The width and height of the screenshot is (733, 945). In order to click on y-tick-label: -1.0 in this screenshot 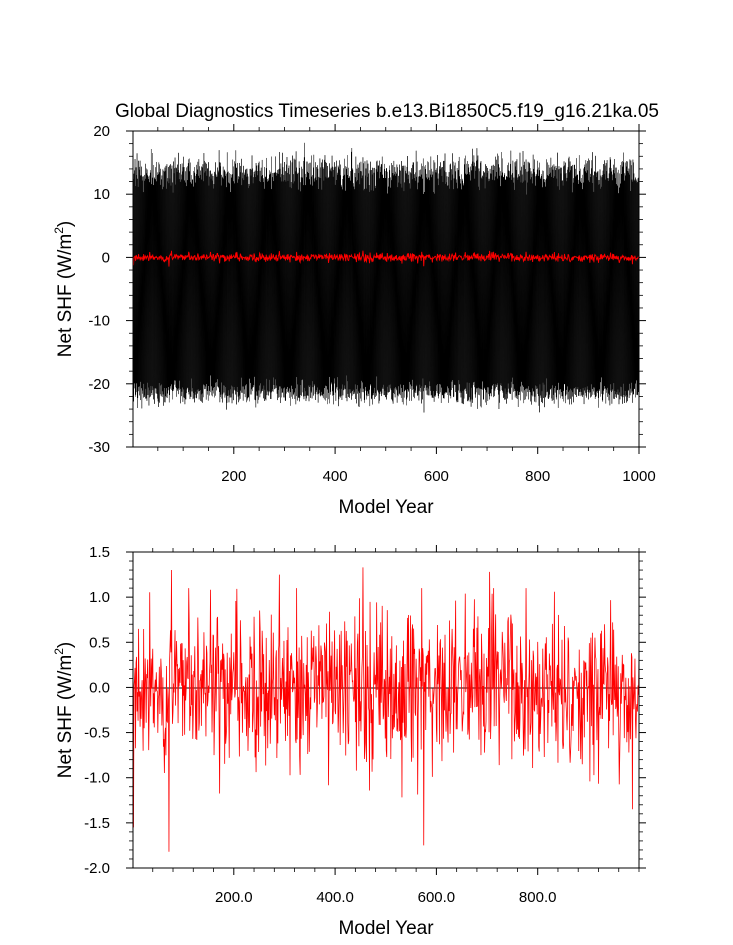, I will do `click(97, 778)`.